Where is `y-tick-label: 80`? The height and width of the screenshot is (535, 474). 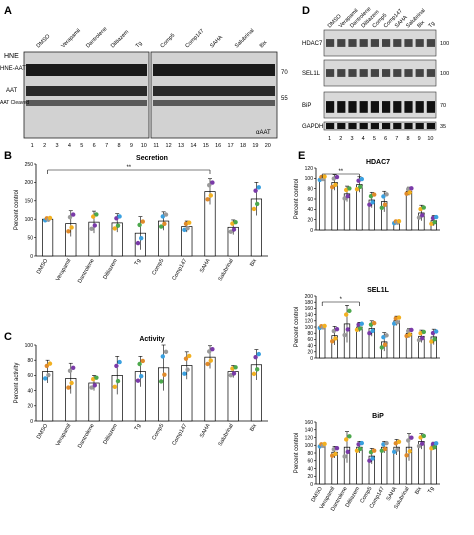 y-tick-label: 80 is located at coordinates (310, 189).